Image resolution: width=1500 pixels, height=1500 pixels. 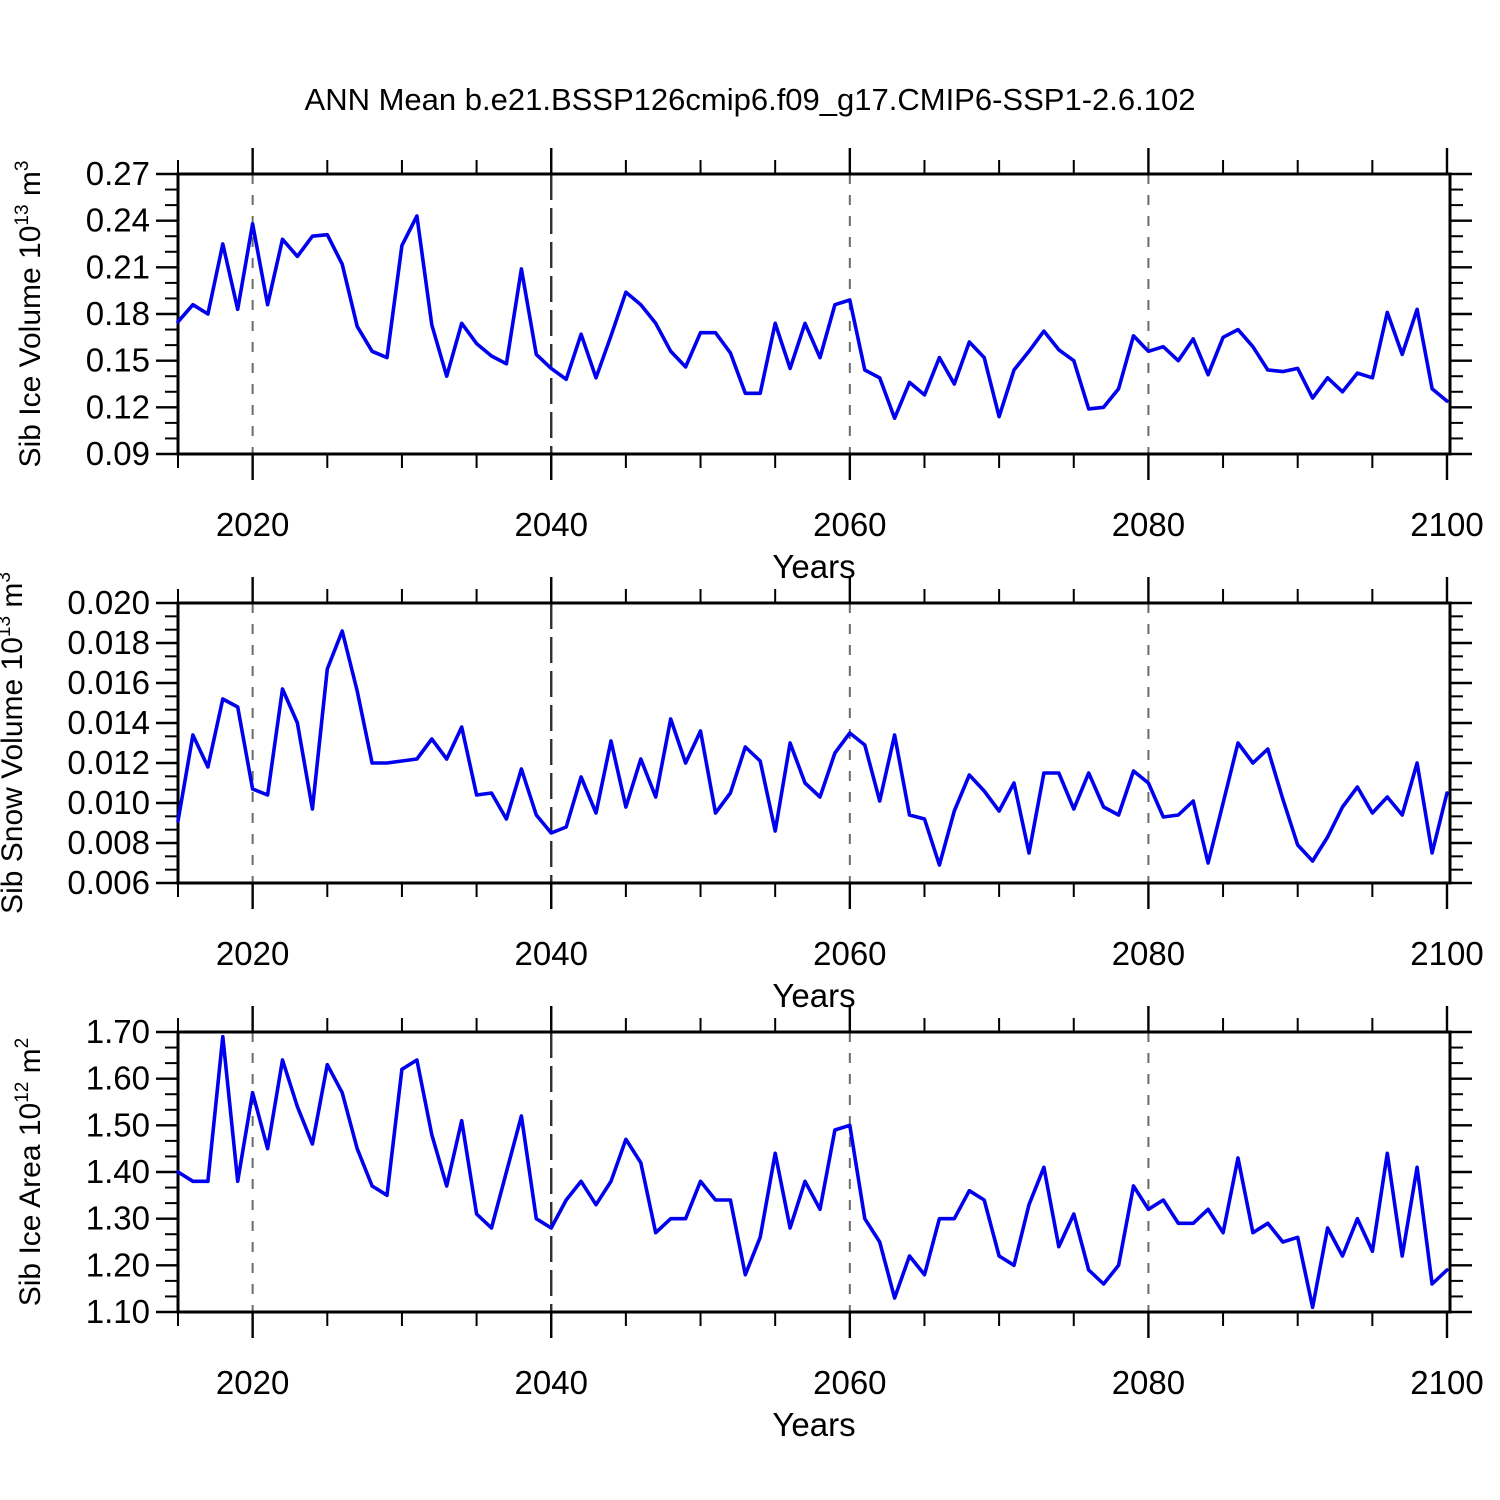 I want to click on y-tick-label: 0.21, so click(x=118, y=266).